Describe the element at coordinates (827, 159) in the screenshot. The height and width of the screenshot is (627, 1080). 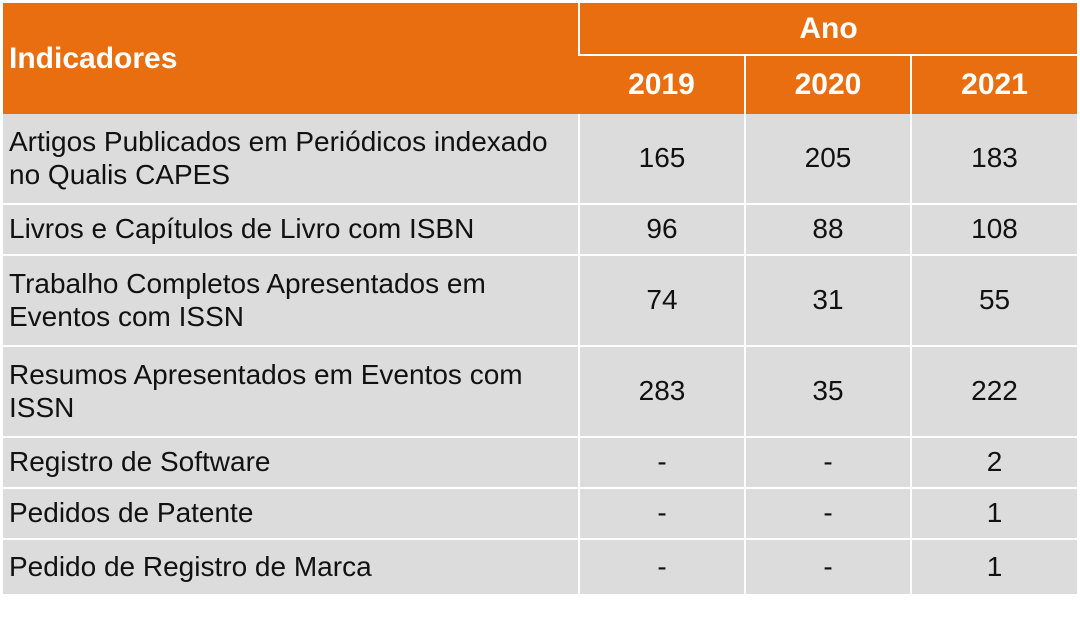
I see `value-cell: 205` at that location.